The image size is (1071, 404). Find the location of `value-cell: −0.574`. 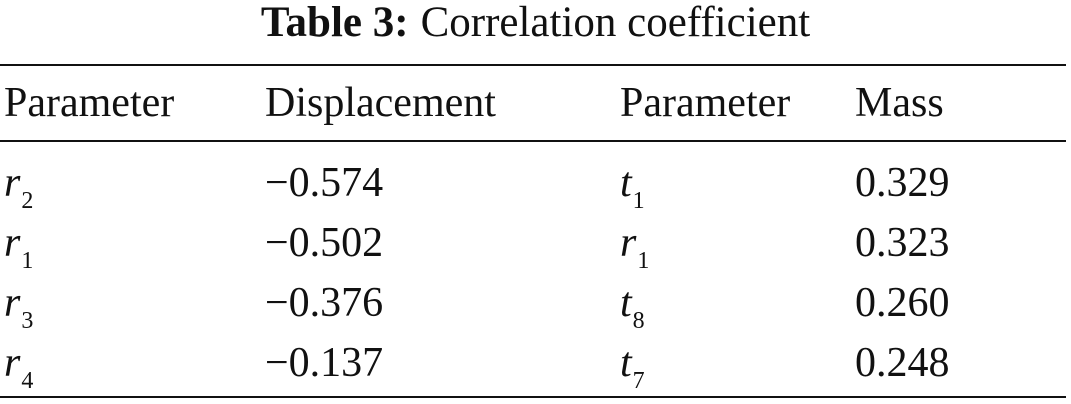

value-cell: −0.574 is located at coordinates (324, 183).